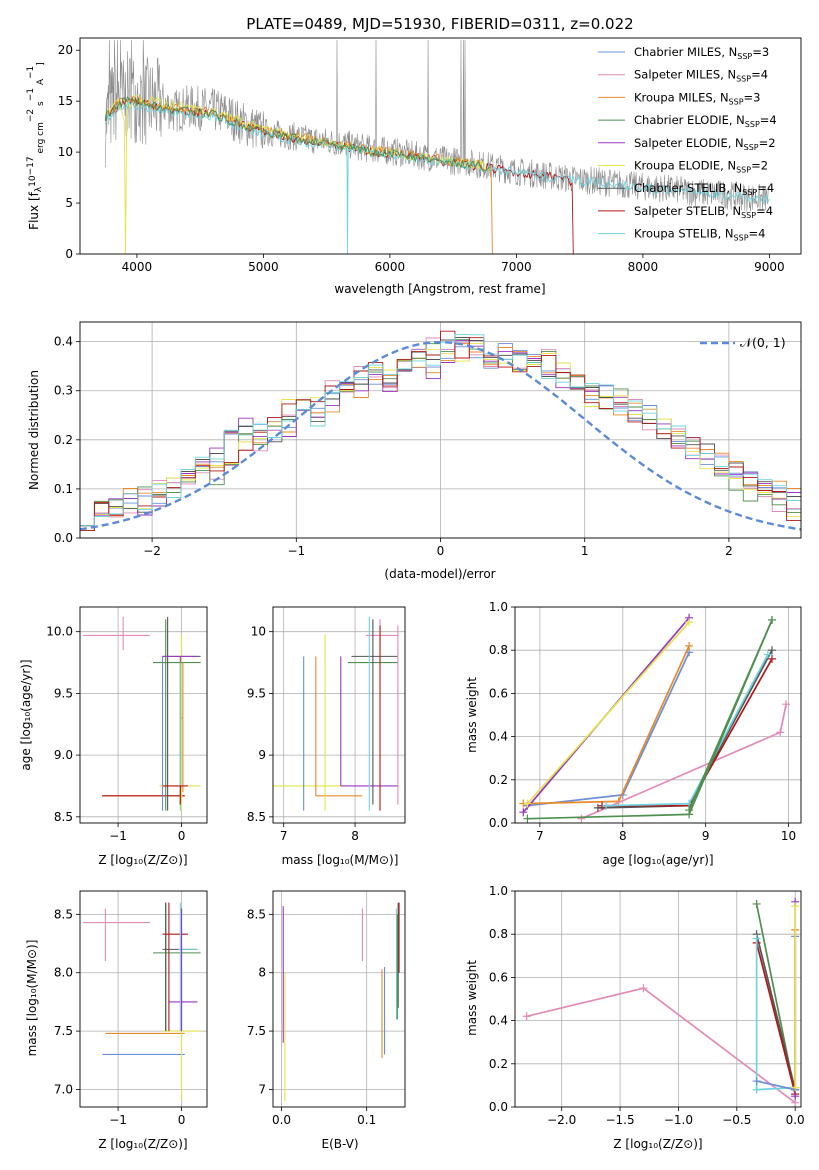 This screenshot has width=819, height=1170. What do you see at coordinates (34, 210) in the screenshot?
I see `ylabel-part: Flux [f` at bounding box center [34, 210].